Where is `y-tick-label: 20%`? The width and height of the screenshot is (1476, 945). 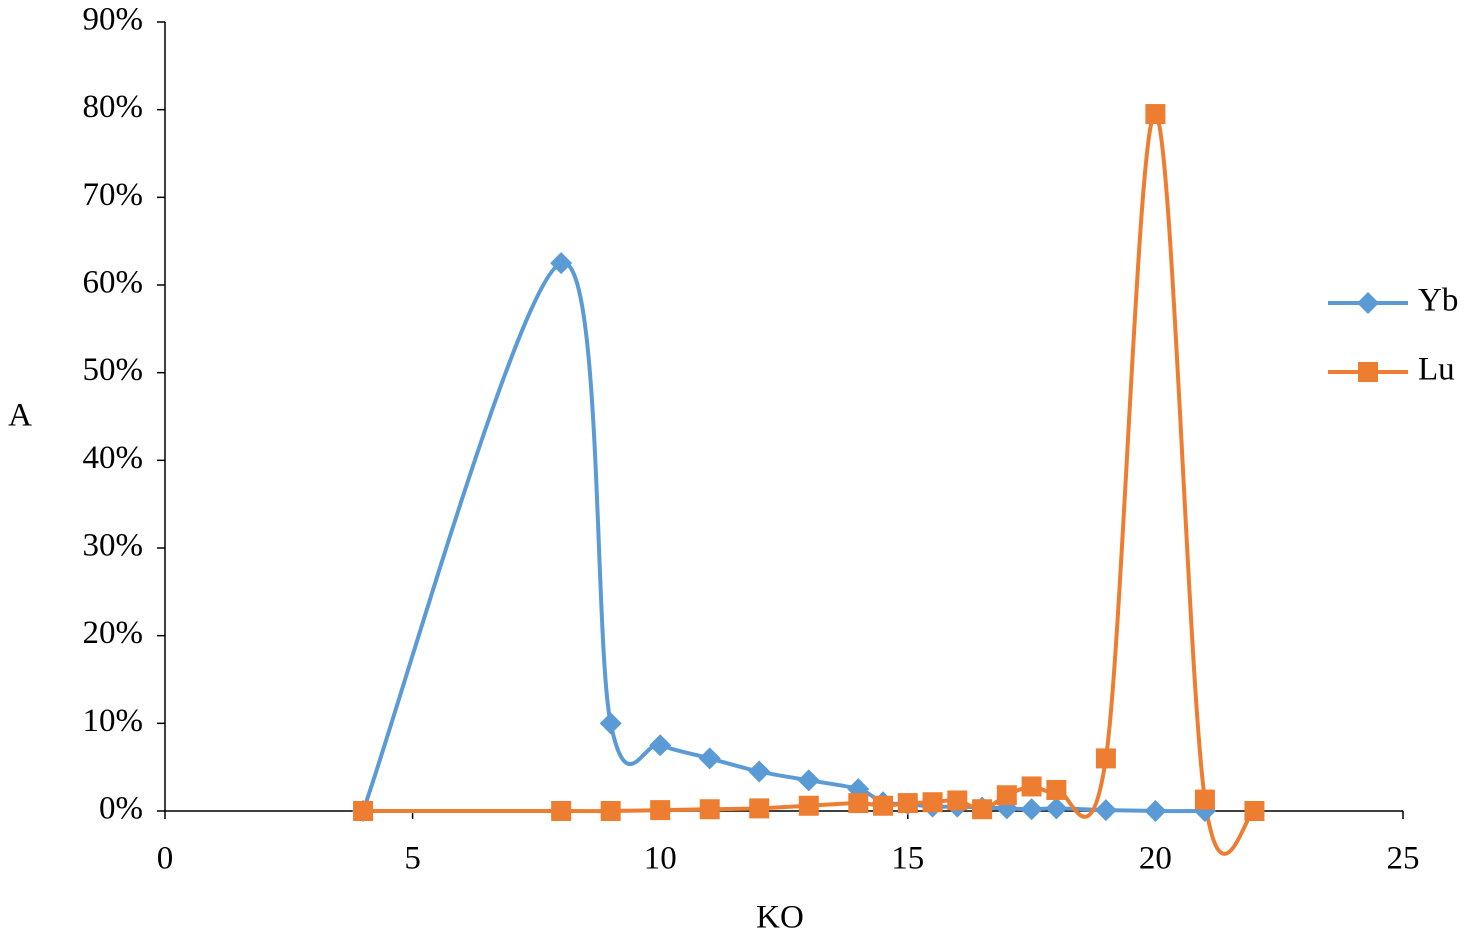 y-tick-label: 20% is located at coordinates (113, 633).